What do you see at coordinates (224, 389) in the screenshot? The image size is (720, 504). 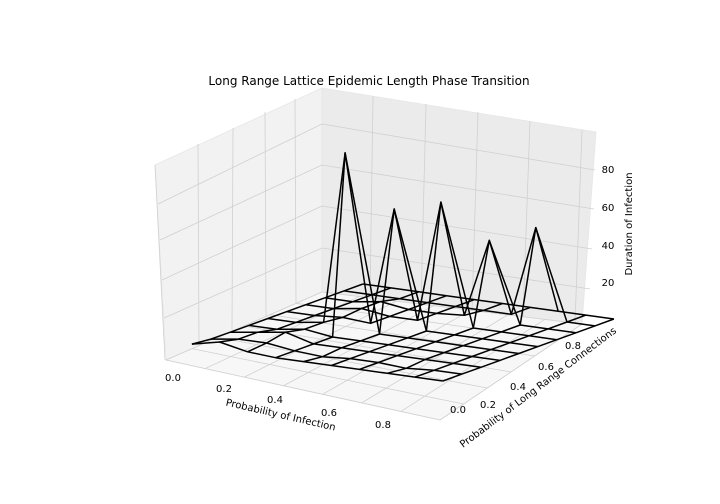 I see `x-tick-label: 0.2` at bounding box center [224, 389].